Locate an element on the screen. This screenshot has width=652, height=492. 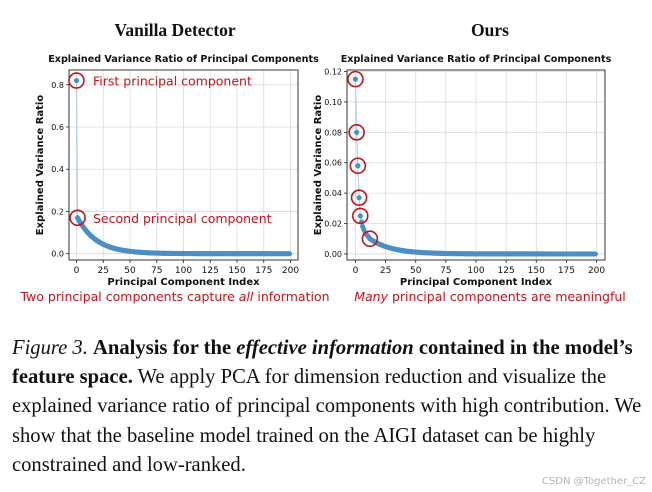
y-tick-label: 0.2 is located at coordinates (57, 211).